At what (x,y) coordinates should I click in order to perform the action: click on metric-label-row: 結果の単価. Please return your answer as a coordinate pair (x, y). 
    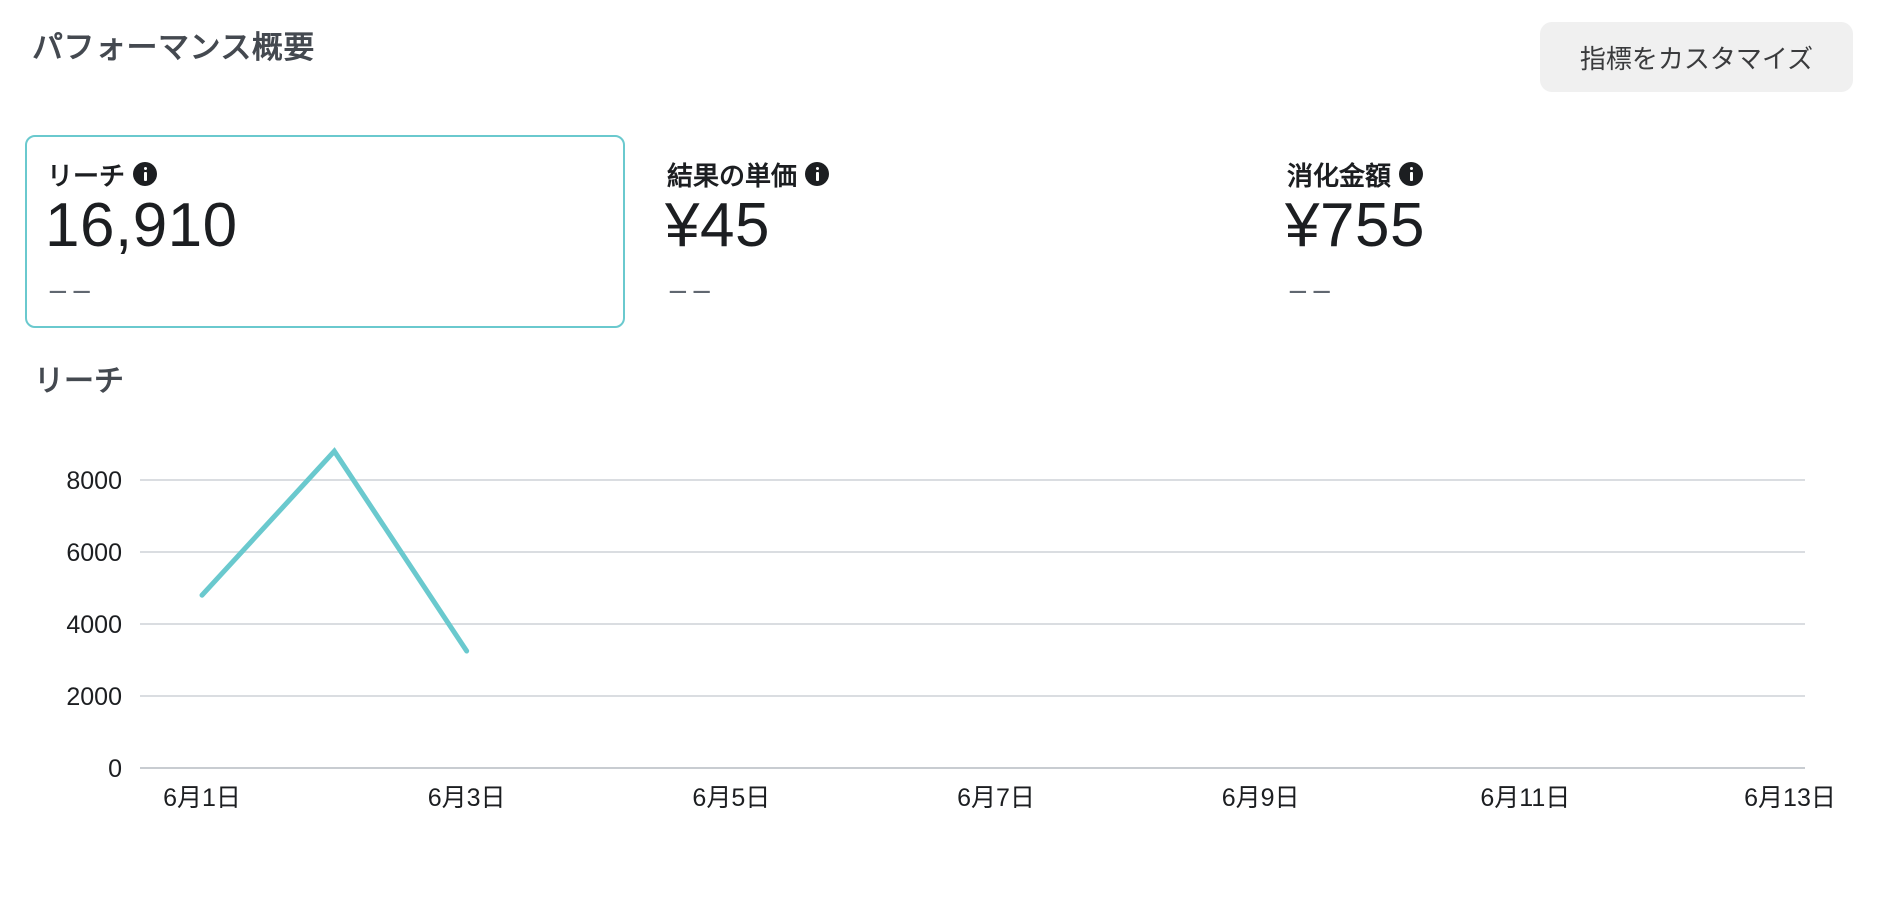
    Looking at the image, I should click on (748, 174).